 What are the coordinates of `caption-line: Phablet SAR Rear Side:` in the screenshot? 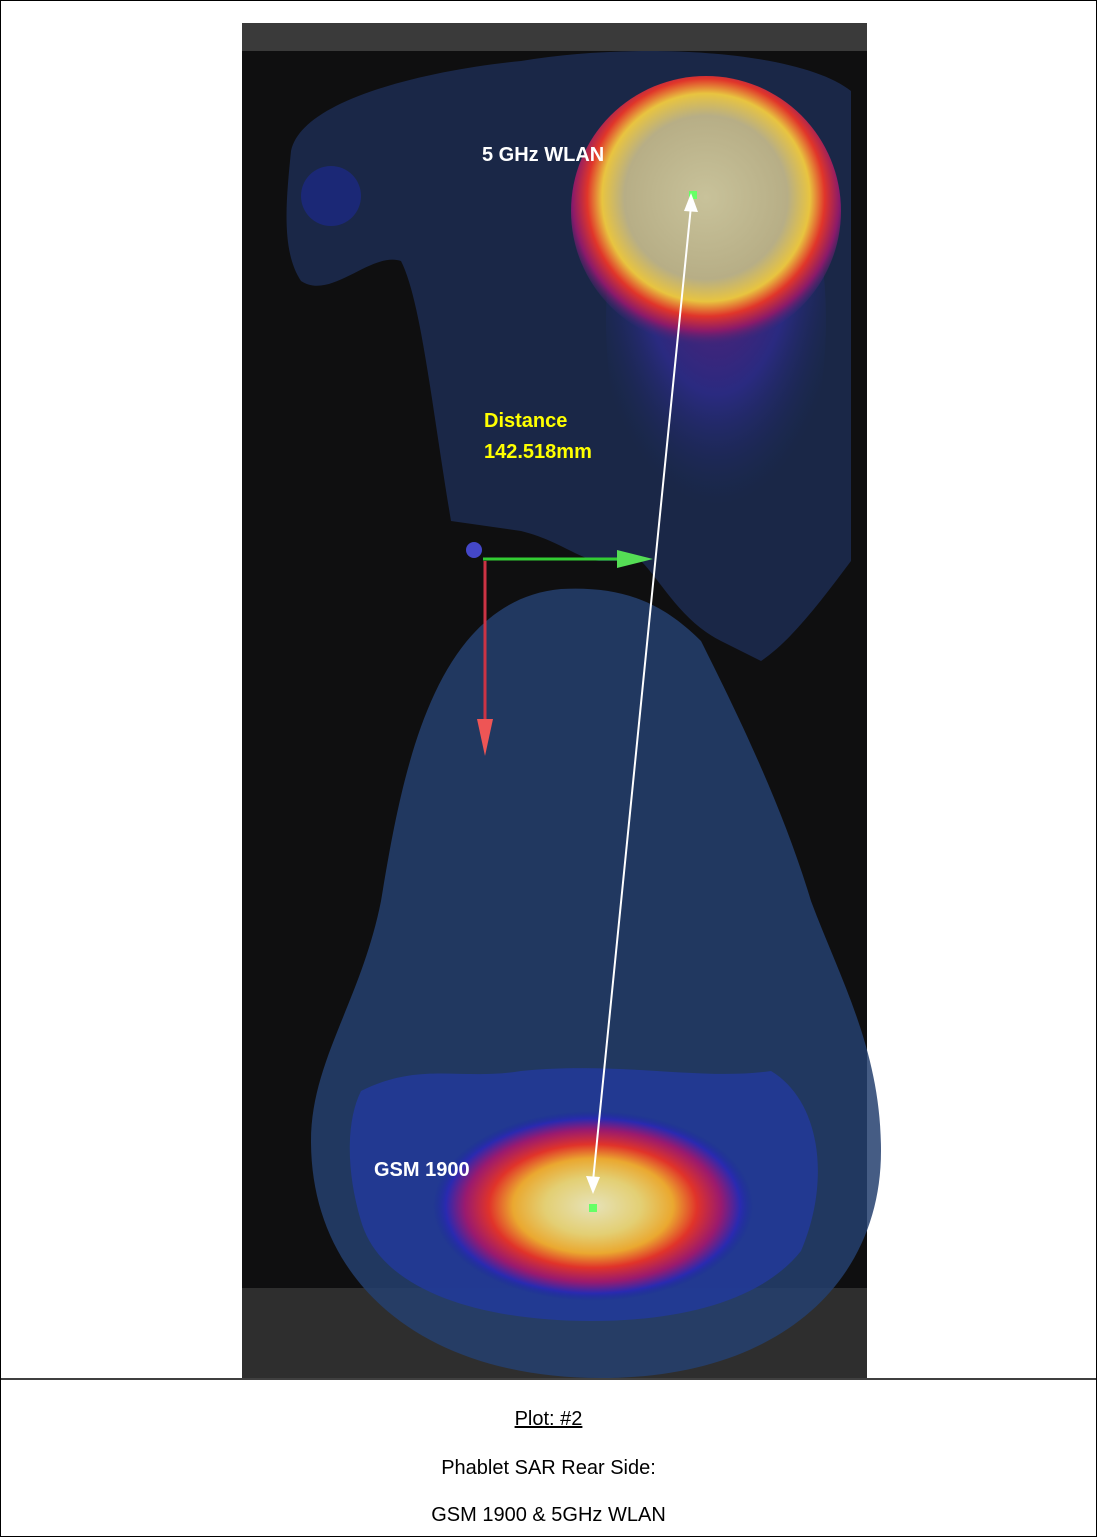 It's located at (548, 1468).